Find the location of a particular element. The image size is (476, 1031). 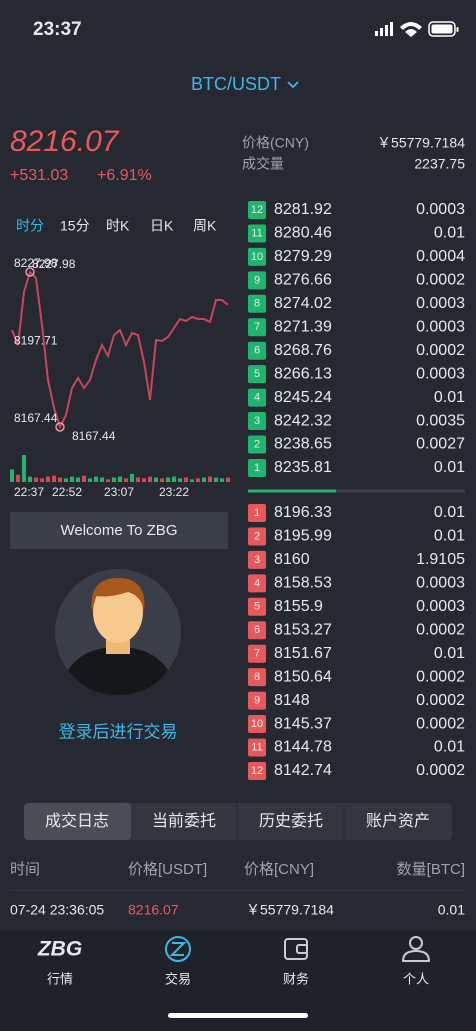

table-header: 时间 is located at coordinates (25, 869).